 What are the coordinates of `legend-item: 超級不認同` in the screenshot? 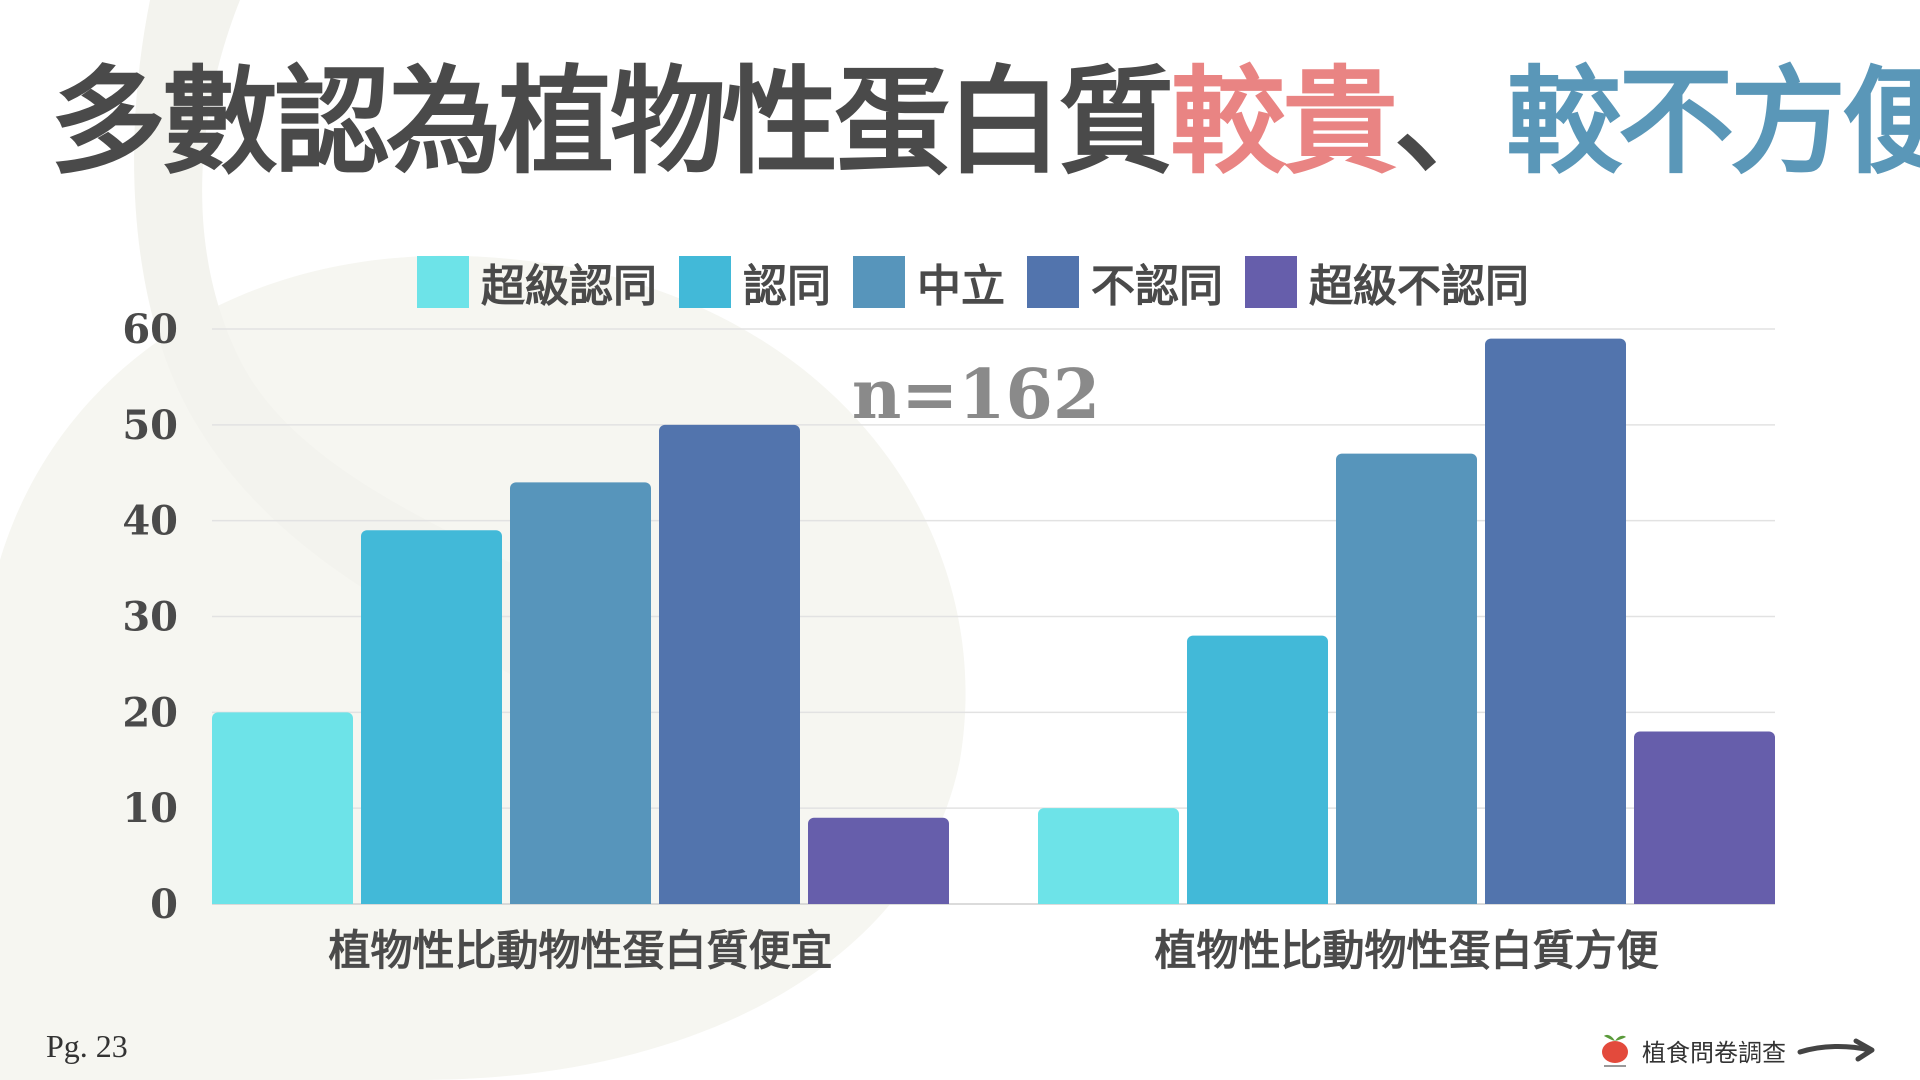 It's located at (1387, 282).